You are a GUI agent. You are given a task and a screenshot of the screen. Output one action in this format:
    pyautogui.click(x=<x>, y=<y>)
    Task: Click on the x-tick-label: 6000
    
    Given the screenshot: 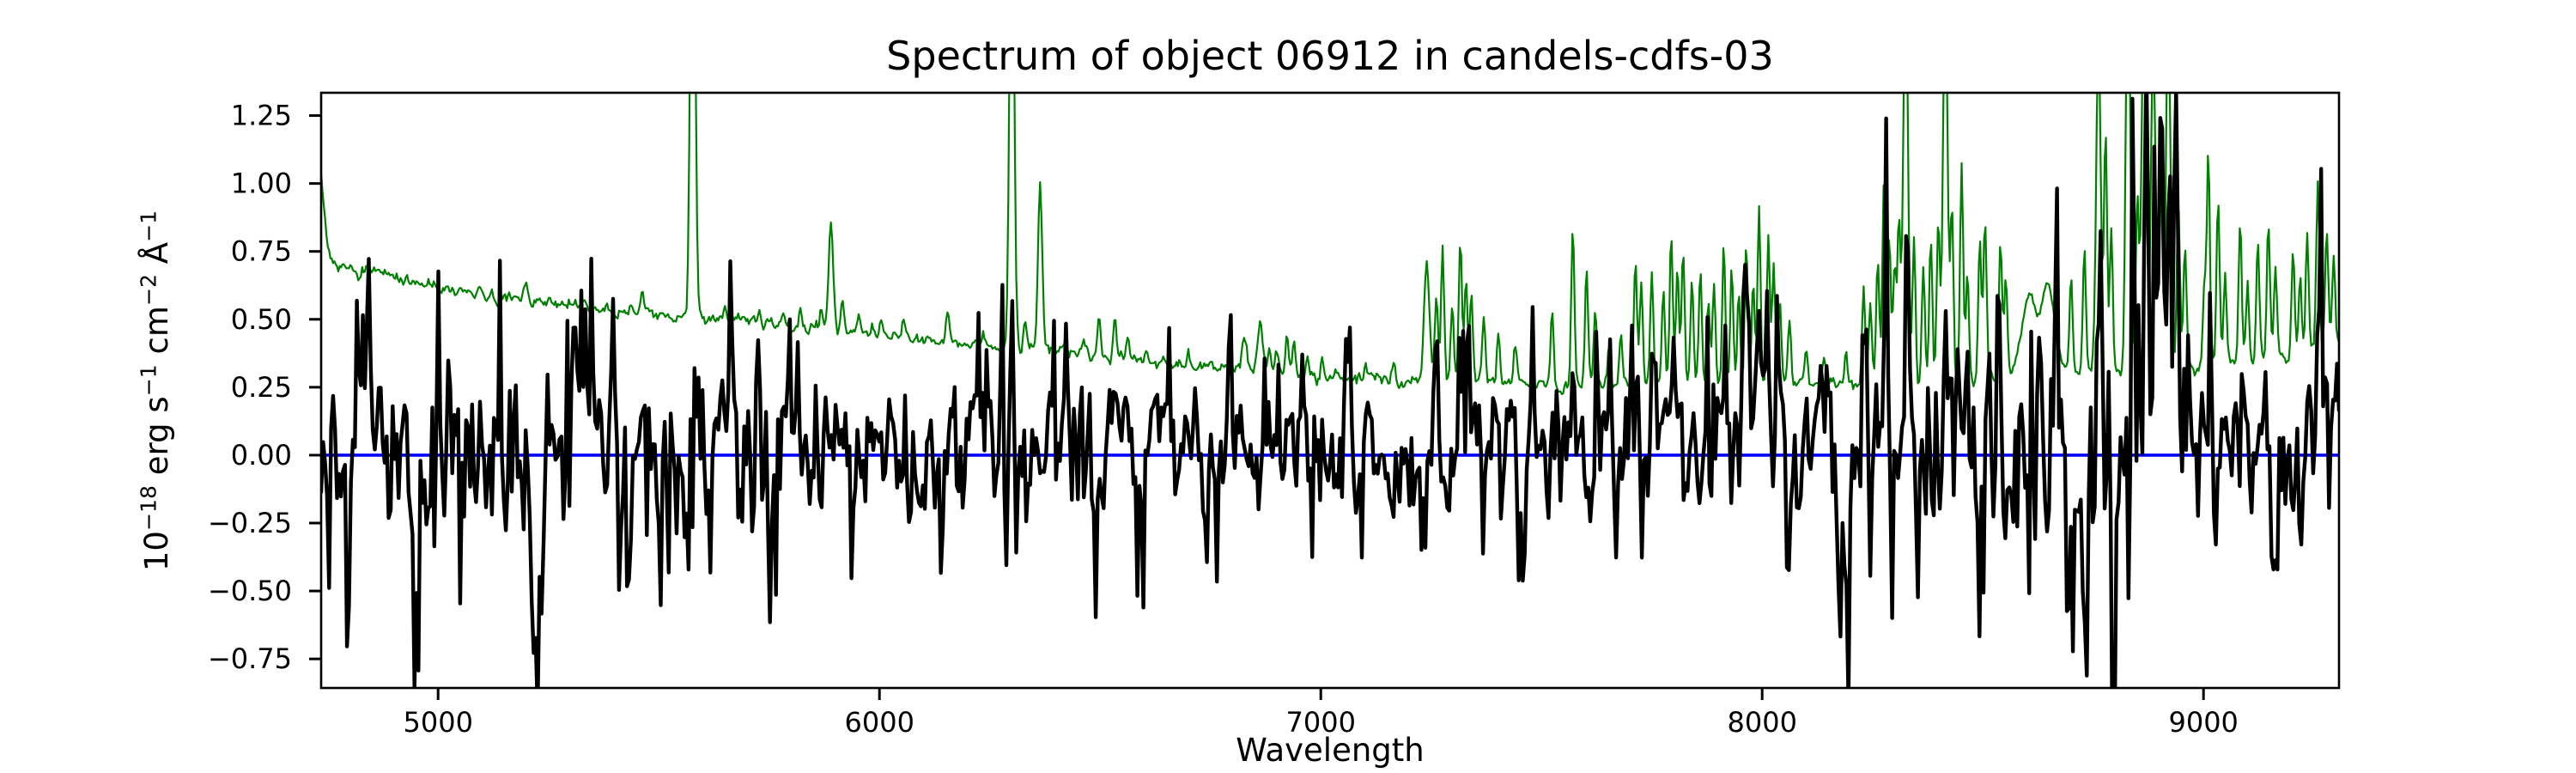 What is the action you would take?
    pyautogui.click(x=879, y=722)
    